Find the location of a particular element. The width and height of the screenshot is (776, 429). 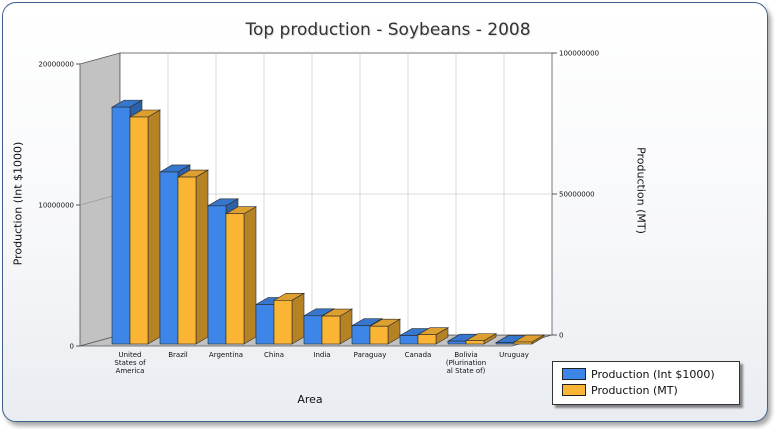

y-tick-right-label: 100000000 is located at coordinates (579, 54).